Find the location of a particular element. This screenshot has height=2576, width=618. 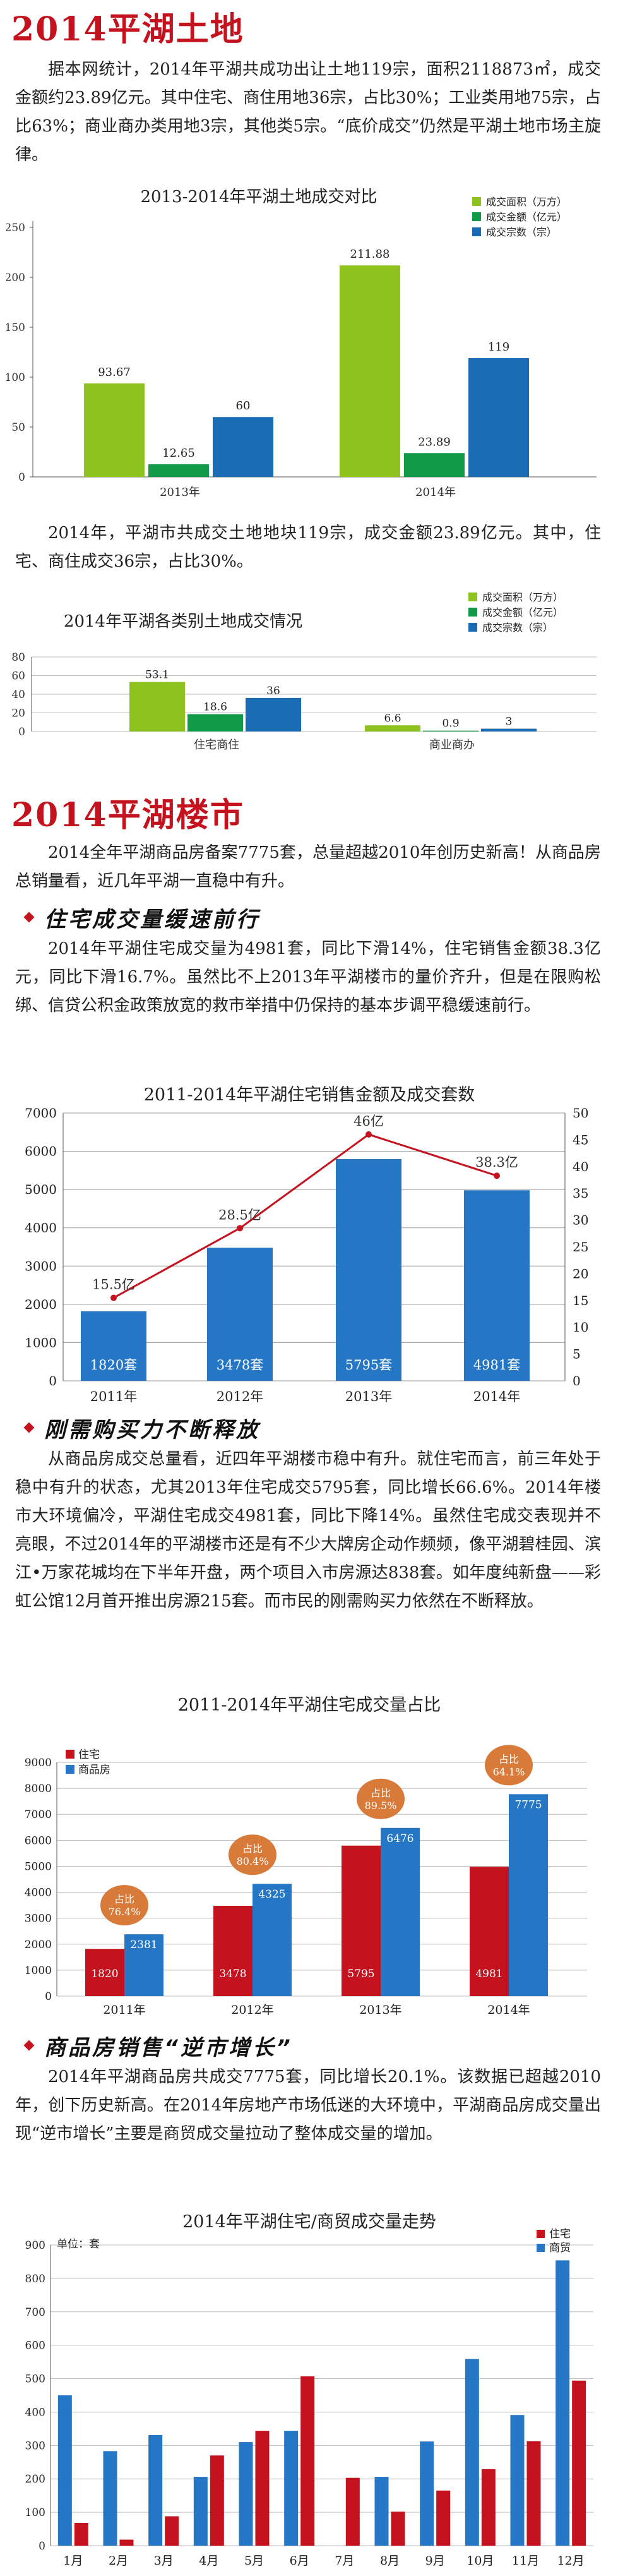

y-tick-label: 0 is located at coordinates (49, 1996).